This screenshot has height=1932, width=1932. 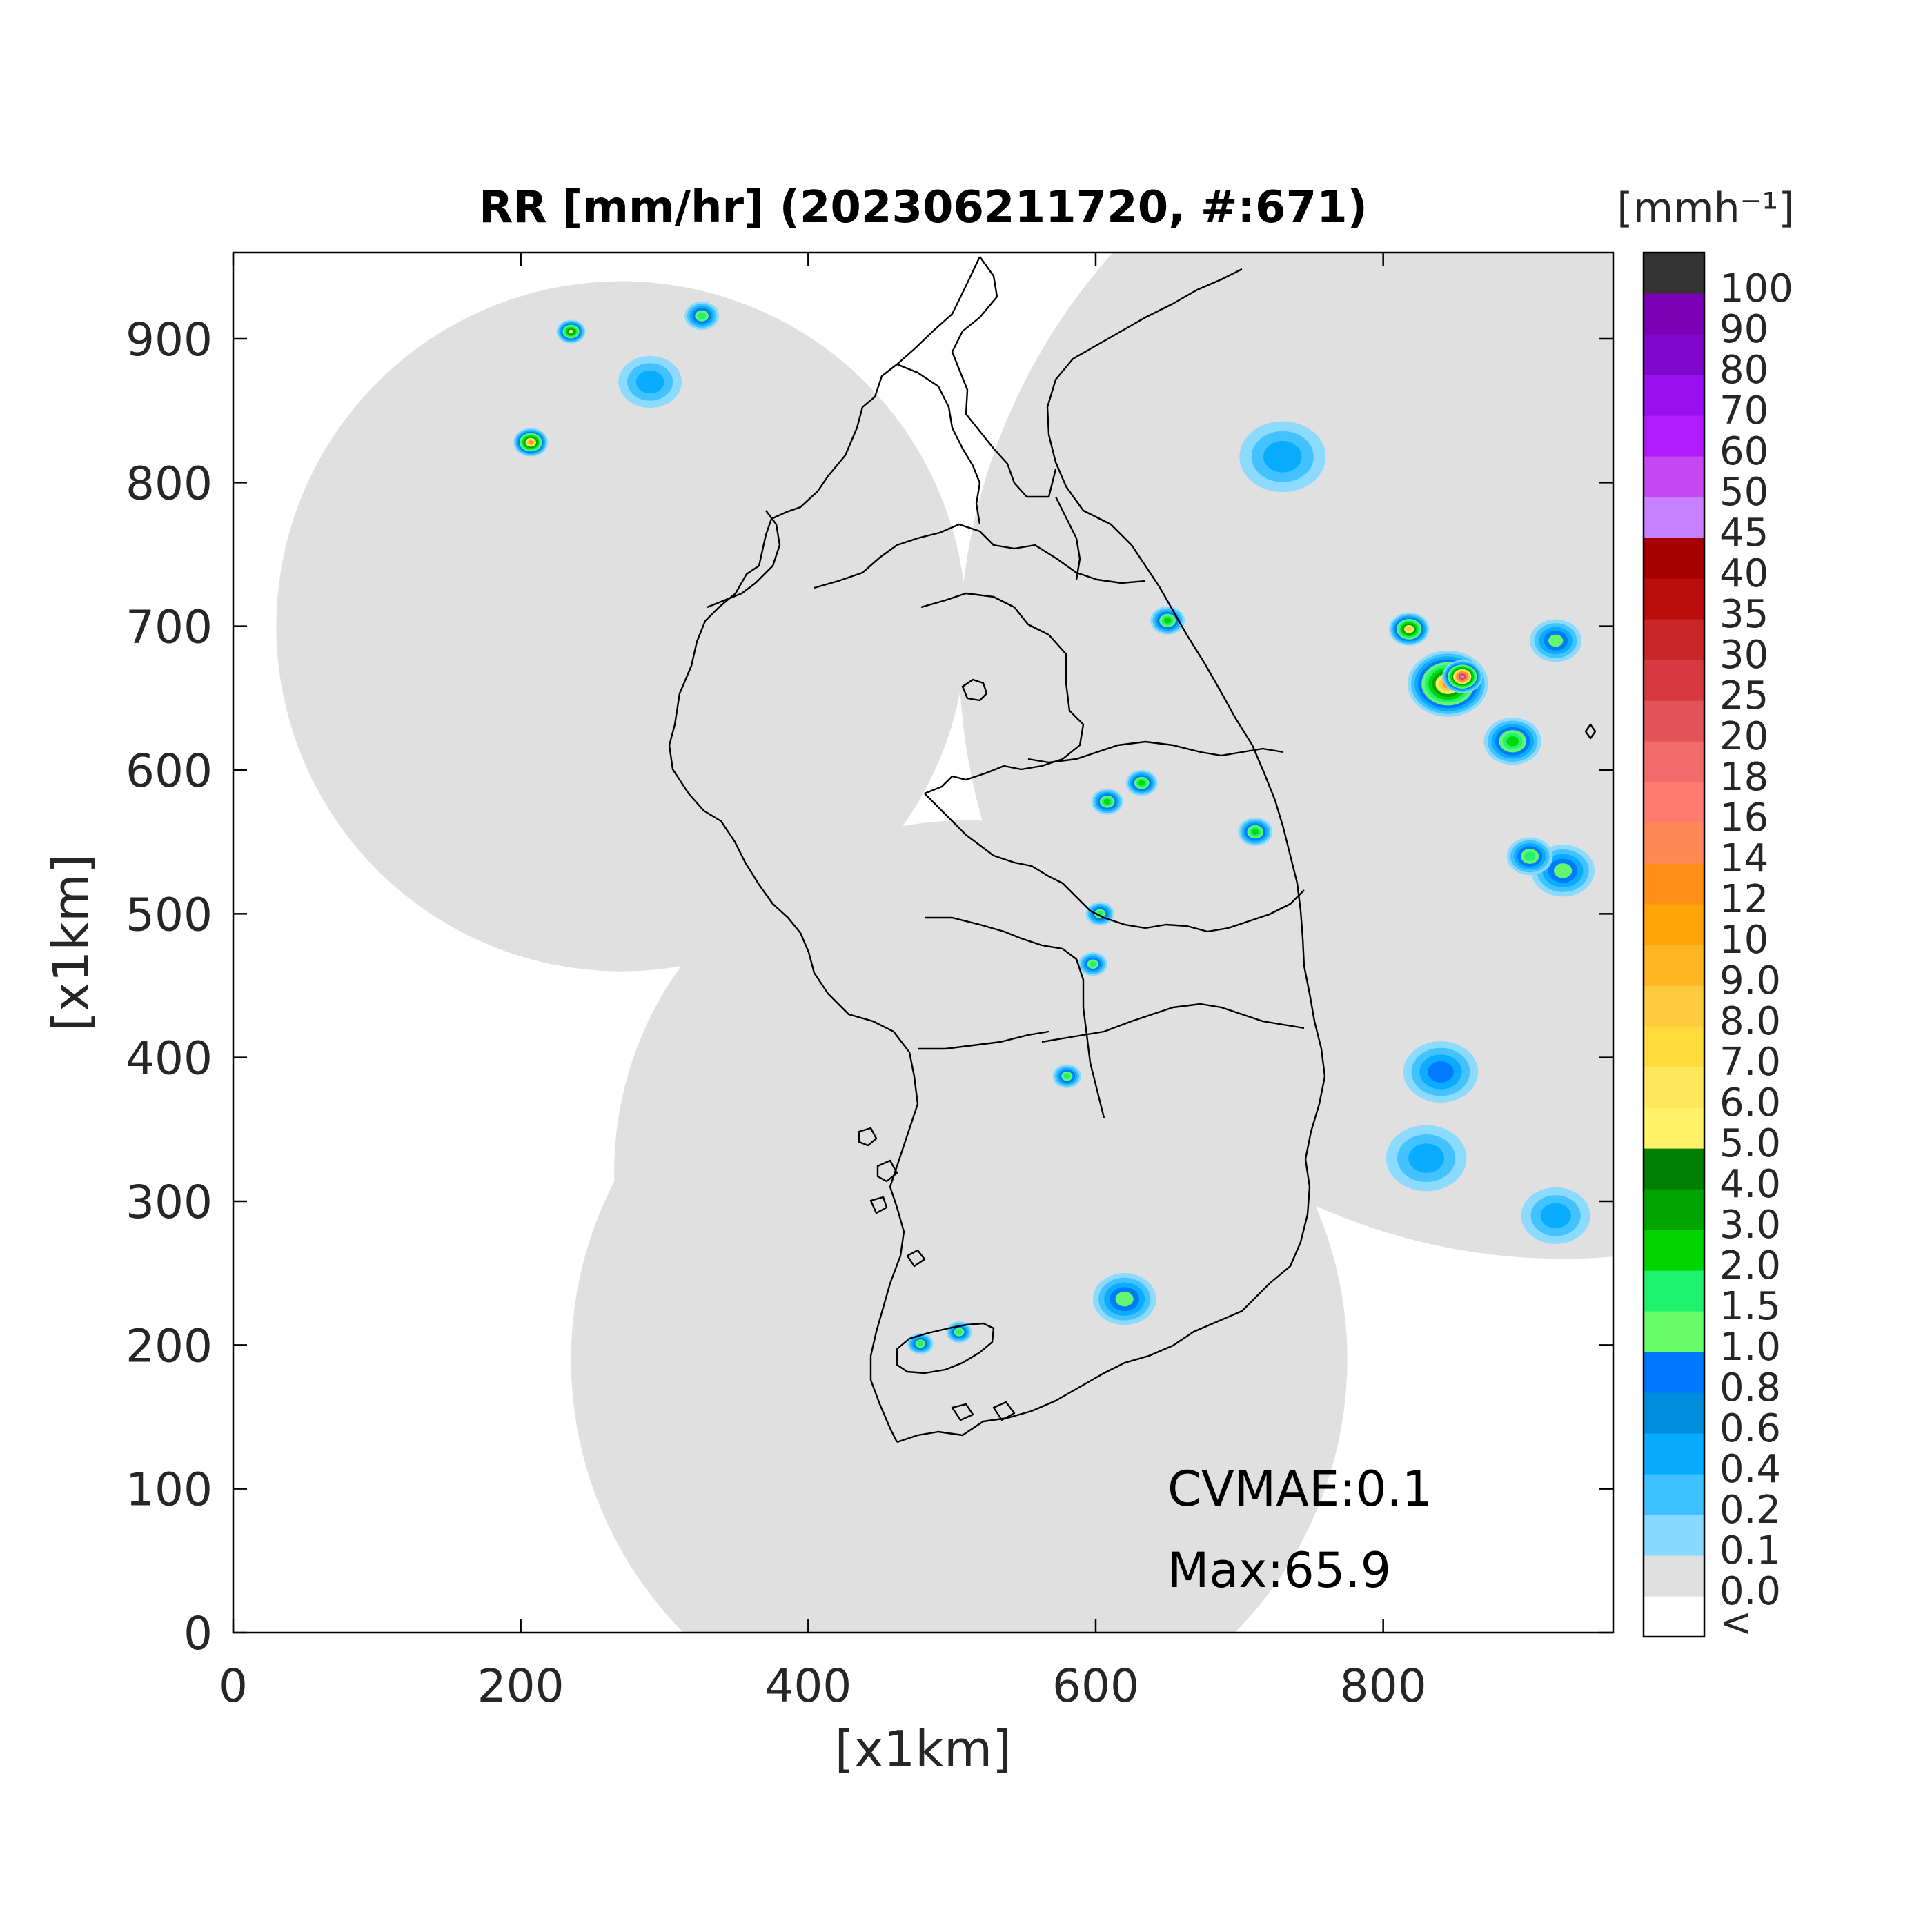 What do you see at coordinates (1590, 731) in the screenshot?
I see `east-sea-feature` at bounding box center [1590, 731].